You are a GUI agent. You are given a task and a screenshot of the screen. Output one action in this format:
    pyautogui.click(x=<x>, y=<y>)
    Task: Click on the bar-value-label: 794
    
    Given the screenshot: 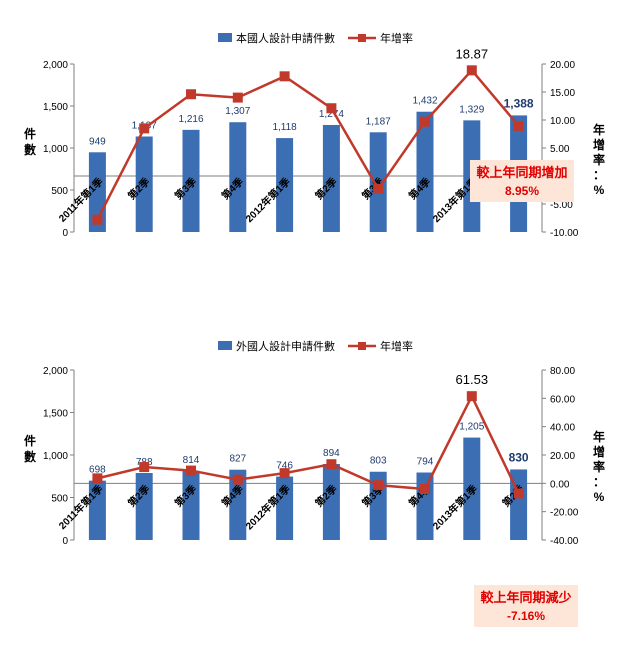 What is the action you would take?
    pyautogui.click(x=425, y=462)
    